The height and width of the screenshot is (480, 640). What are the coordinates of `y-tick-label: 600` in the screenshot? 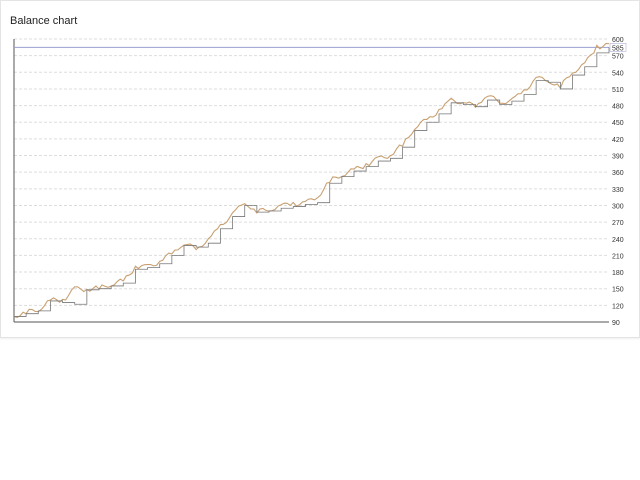 It's located at (618, 40).